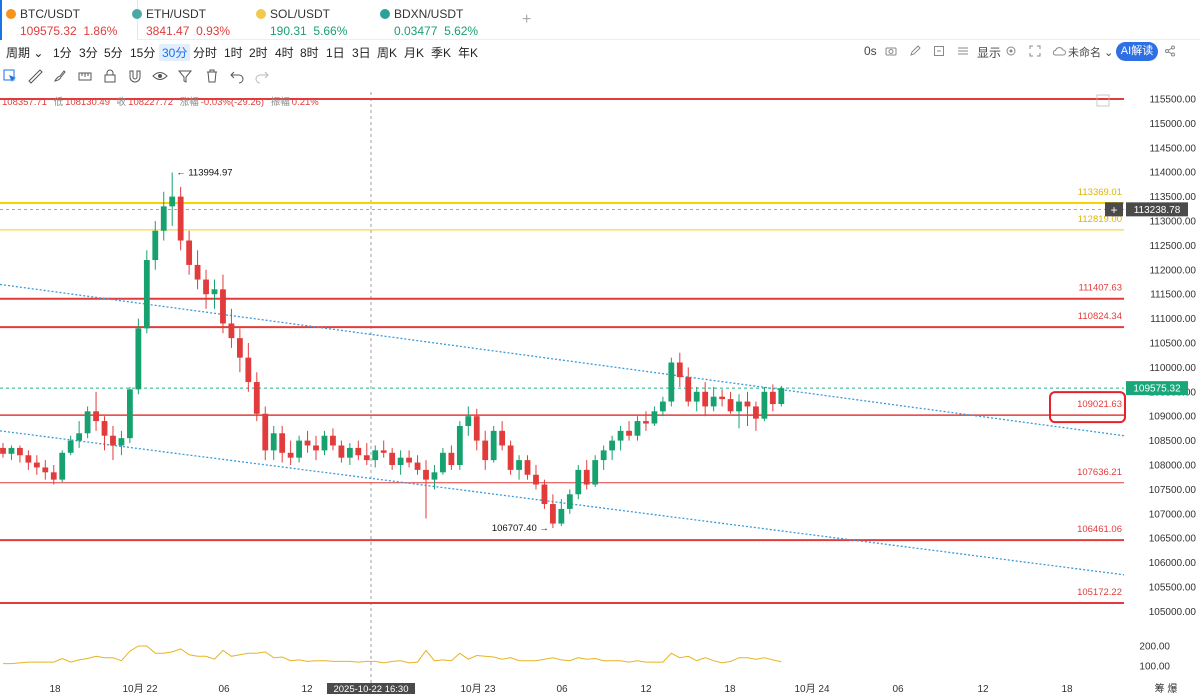 The height and width of the screenshot is (694, 1200). Describe the element at coordinates (1172, 124) in the screenshot. I see `price-axis-label: 115000.00` at that location.